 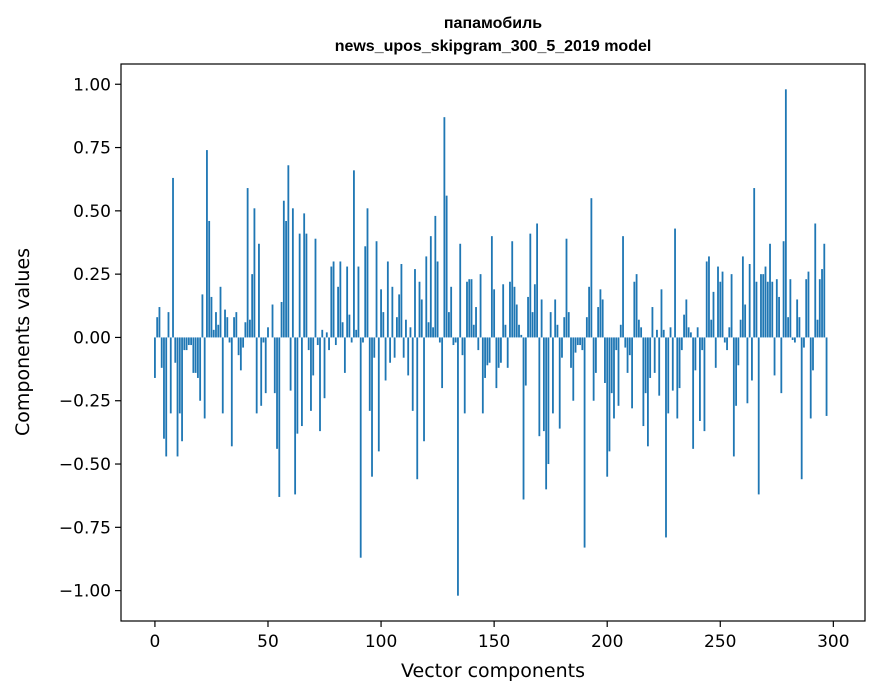 I want to click on x-tick-label: 300, so click(x=833, y=642).